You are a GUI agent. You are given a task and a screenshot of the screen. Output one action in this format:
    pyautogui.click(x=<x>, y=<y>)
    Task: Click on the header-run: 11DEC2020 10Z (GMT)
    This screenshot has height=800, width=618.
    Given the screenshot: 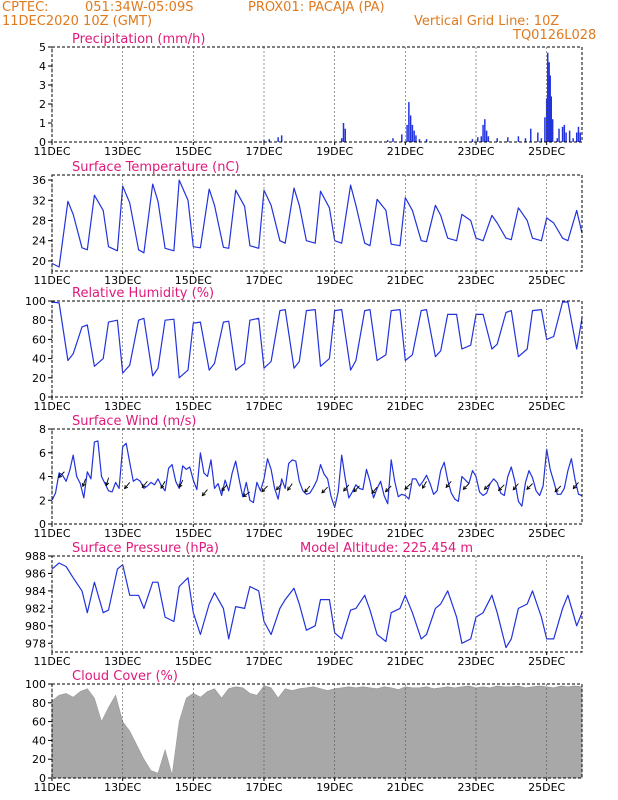 What is the action you would take?
    pyautogui.click(x=77, y=21)
    